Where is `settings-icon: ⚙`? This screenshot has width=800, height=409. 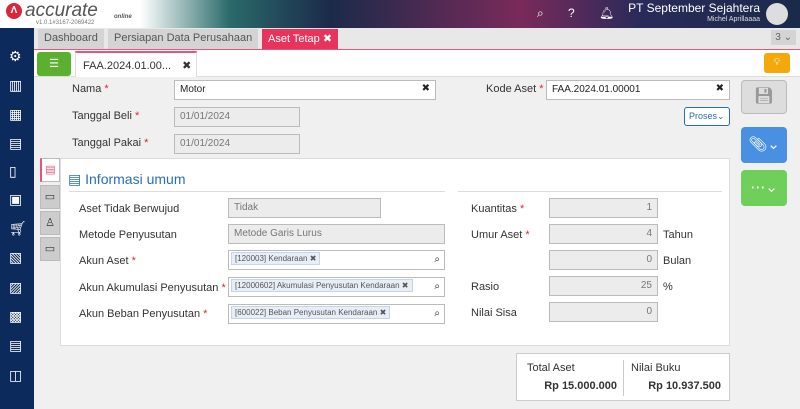 settings-icon: ⚙ is located at coordinates (15, 56).